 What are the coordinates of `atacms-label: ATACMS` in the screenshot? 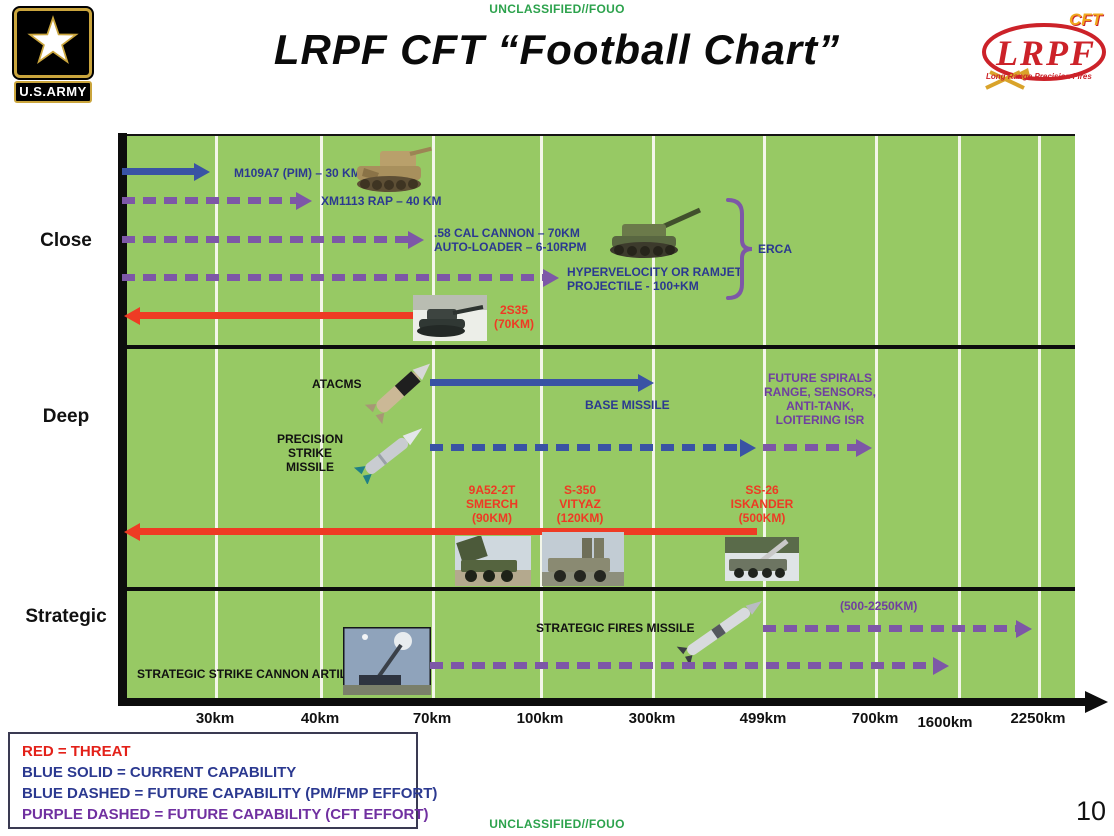 It's located at (337, 384).